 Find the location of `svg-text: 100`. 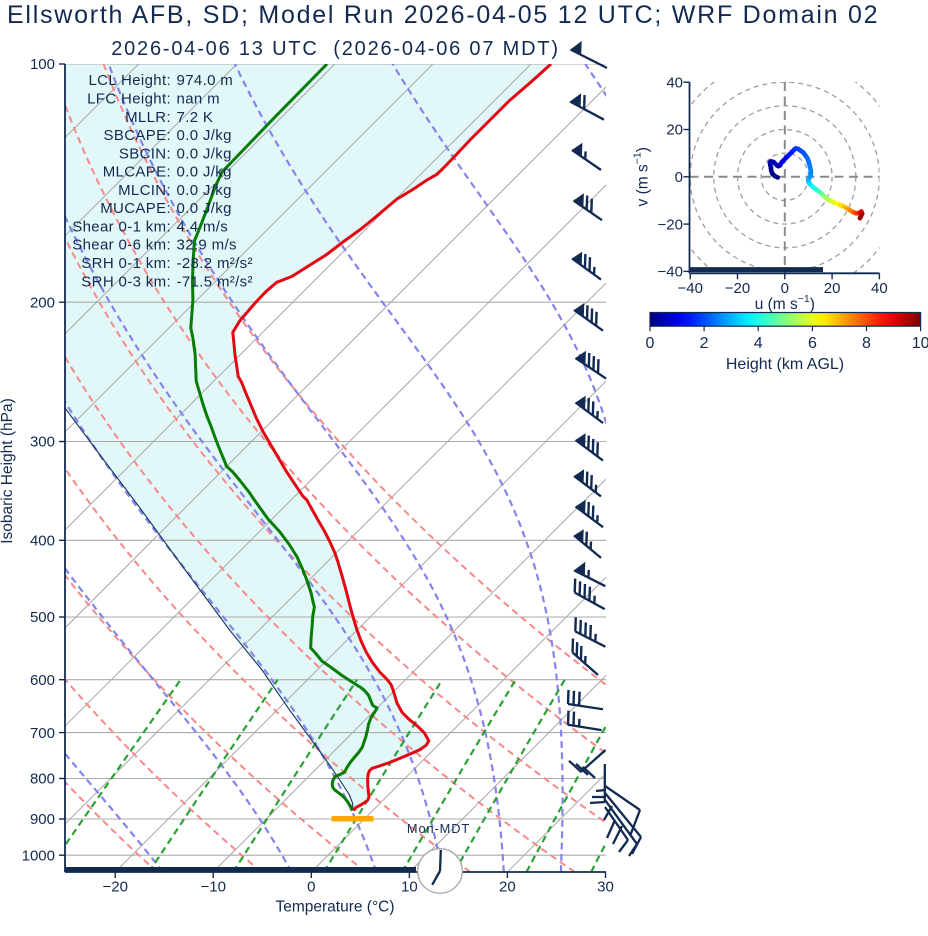

svg-text: 100 is located at coordinates (42, 64).